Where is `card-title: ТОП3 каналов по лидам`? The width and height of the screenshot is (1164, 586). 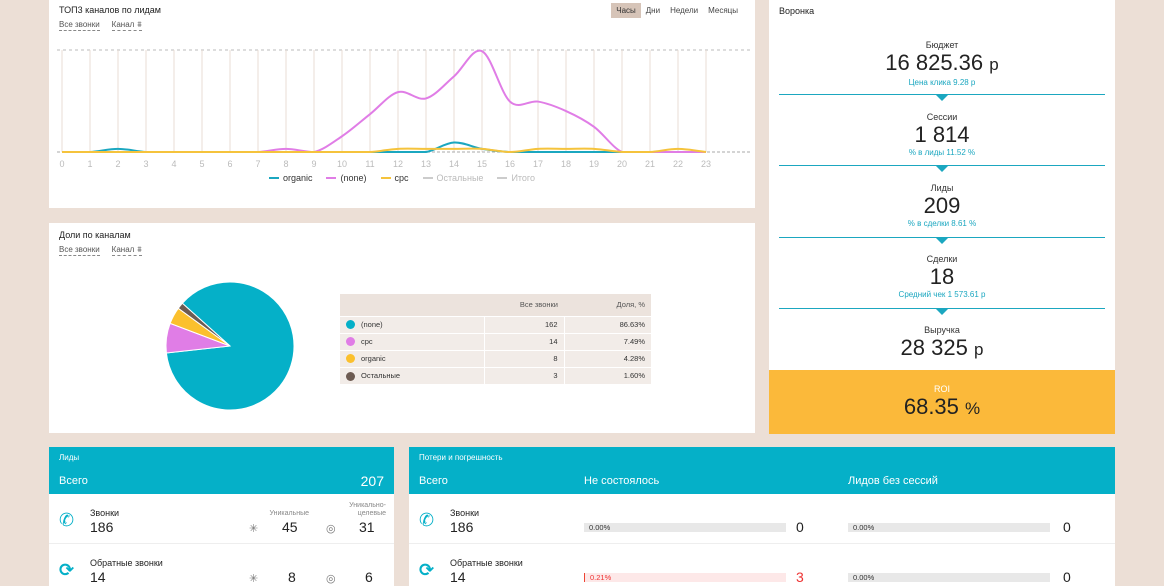
card-title: ТОП3 каналов по лидам is located at coordinates (110, 10).